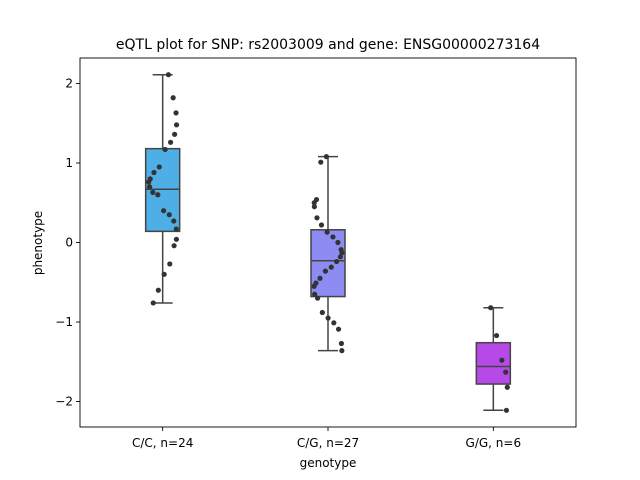 The width and height of the screenshot is (640, 480). What do you see at coordinates (38, 243) in the screenshot?
I see `y-axis-label: phenotype` at bounding box center [38, 243].